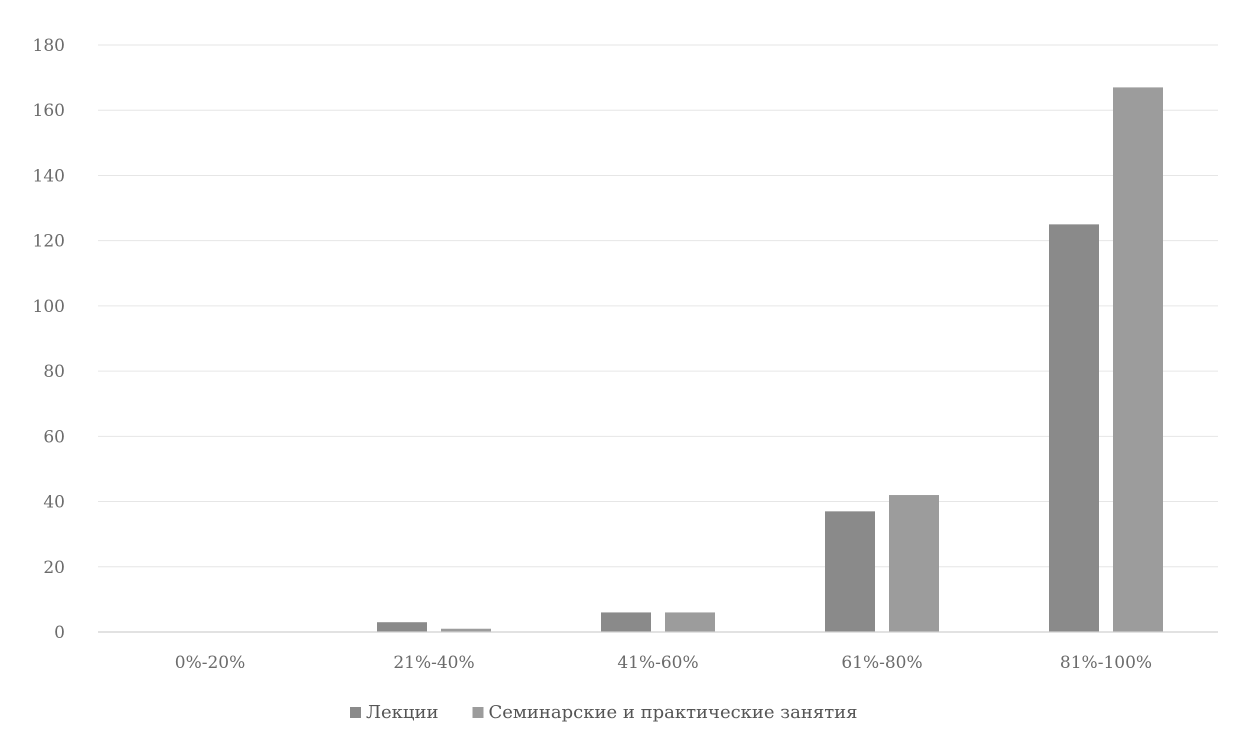 This screenshot has height=747, width=1239. What do you see at coordinates (49, 339) in the screenshot?
I see `y-axis-tick-labels: 0 20 40 60 80 100 120 140 160 180` at bounding box center [49, 339].